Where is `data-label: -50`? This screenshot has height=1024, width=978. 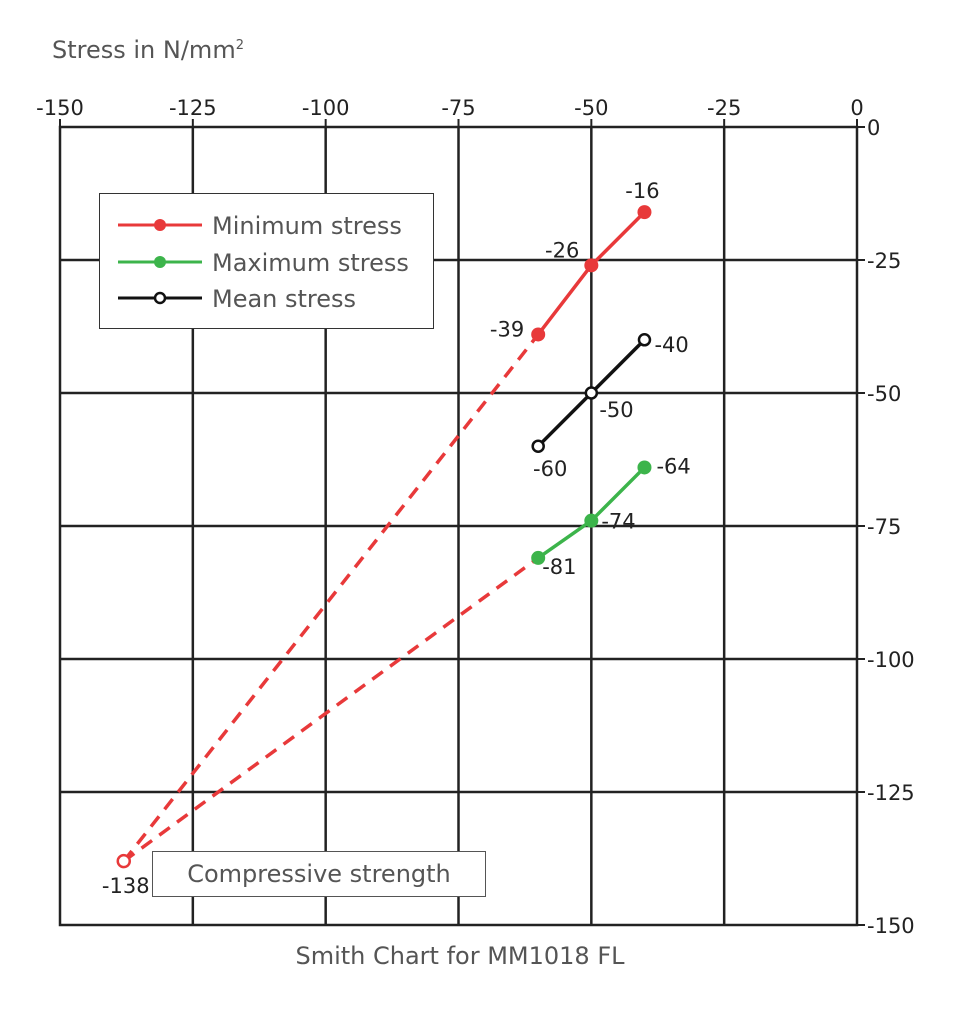 data-label: -50 is located at coordinates (616, 410).